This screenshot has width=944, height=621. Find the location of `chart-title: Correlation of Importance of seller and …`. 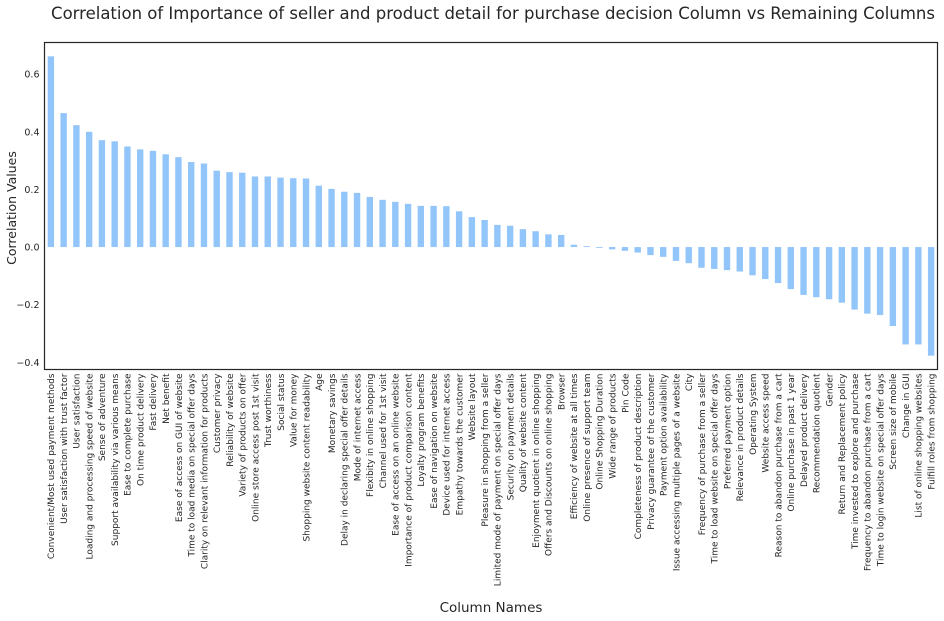

chart-title: Correlation of Importance of seller and … is located at coordinates (493, 13).